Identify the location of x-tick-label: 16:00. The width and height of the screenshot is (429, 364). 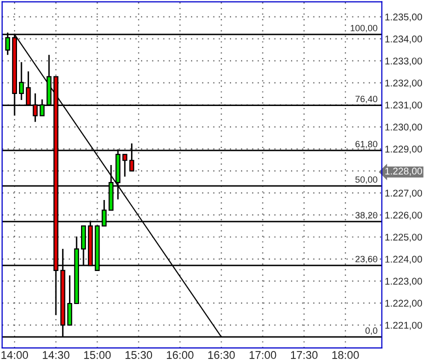
(180, 355).